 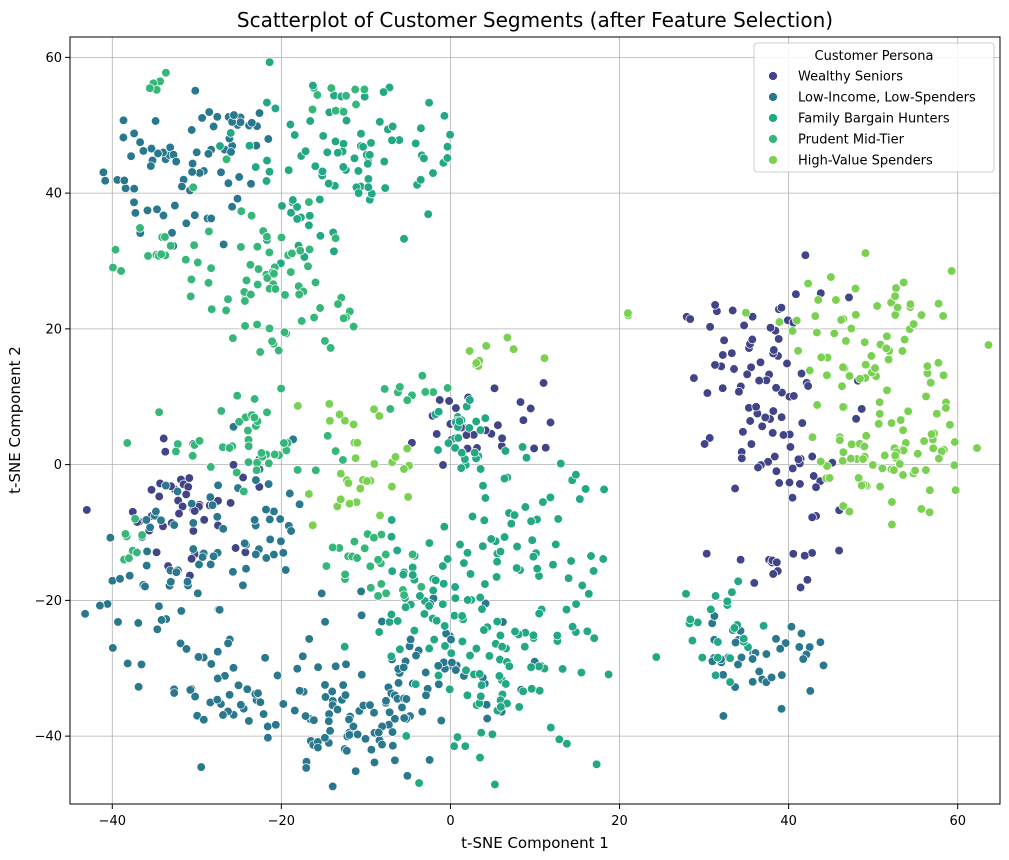 I want to click on y-tick-label: 40, so click(x=53, y=194).